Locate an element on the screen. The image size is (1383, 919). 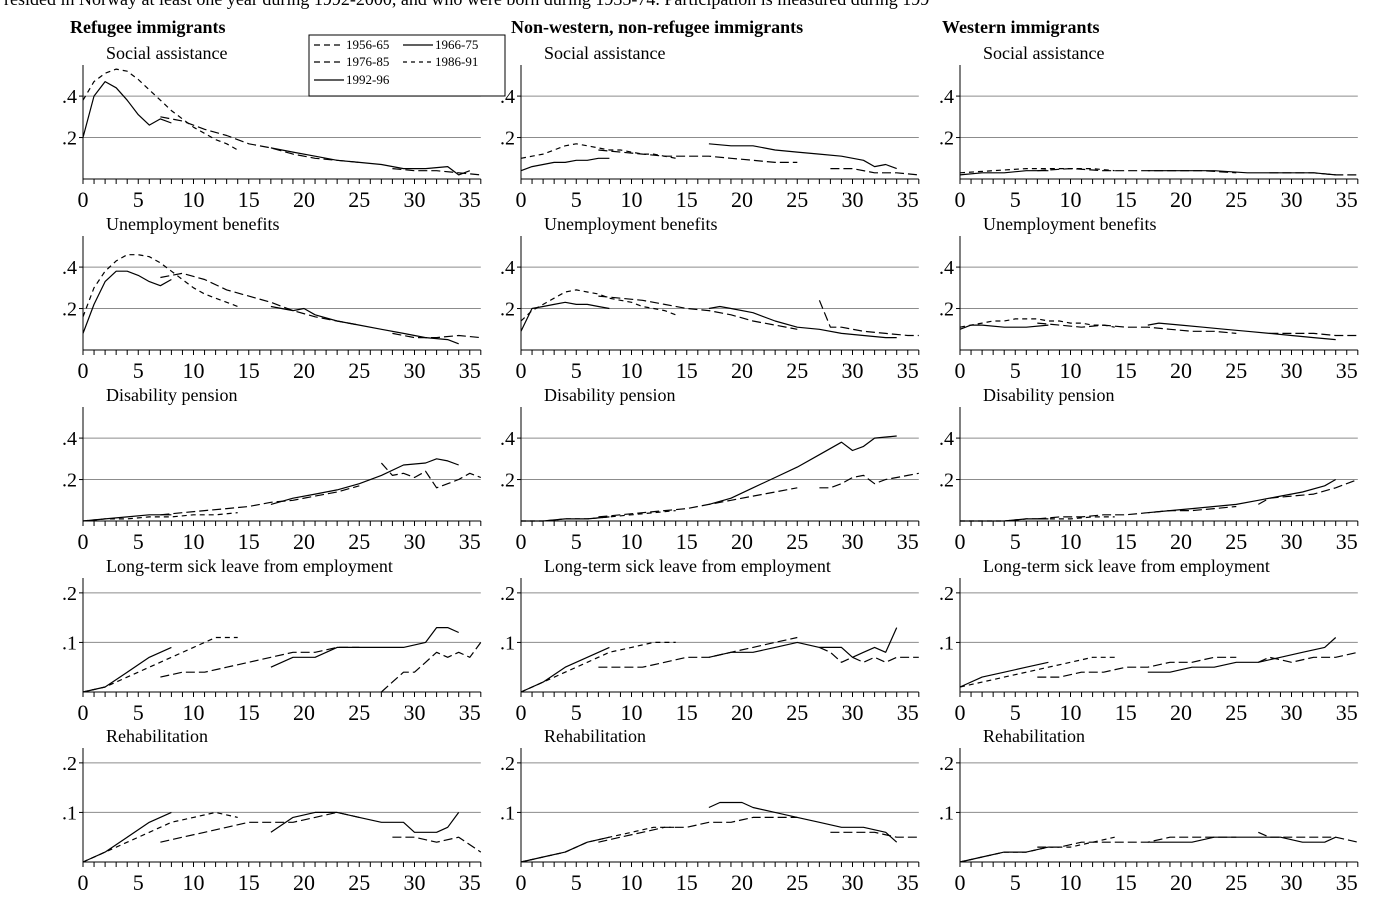
panel-r2-c1-y-tick-label: .2 is located at coordinates (507, 481).